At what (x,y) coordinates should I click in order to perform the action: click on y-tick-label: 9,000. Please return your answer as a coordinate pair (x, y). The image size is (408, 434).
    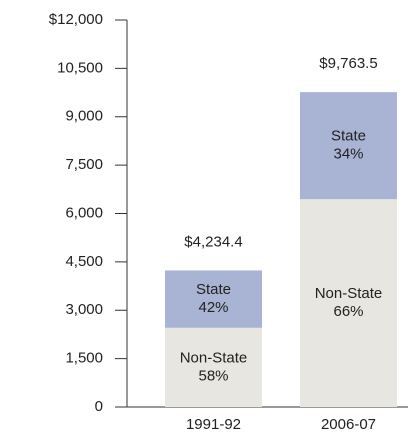
    Looking at the image, I should click on (84, 116).